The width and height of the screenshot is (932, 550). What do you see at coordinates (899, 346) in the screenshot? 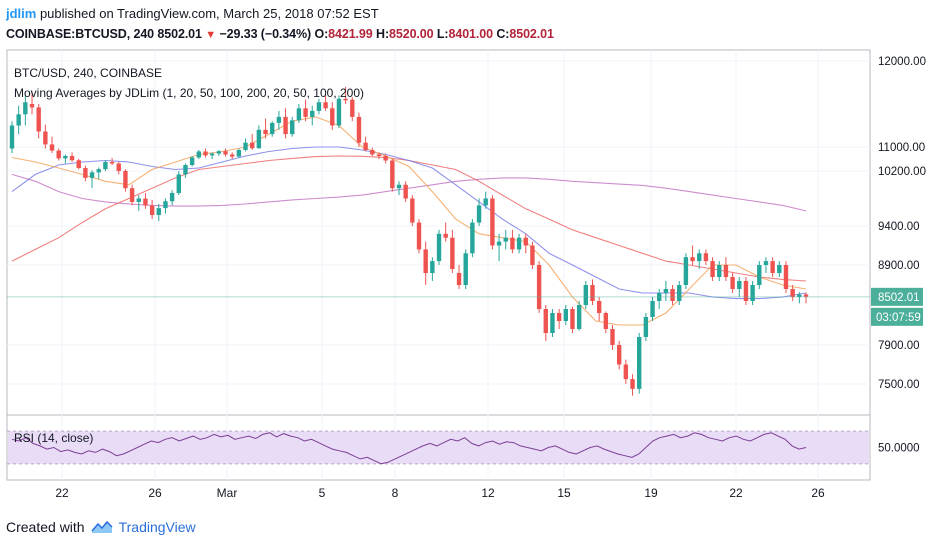
I see `y-tick-label: 7900.00` at bounding box center [899, 346].